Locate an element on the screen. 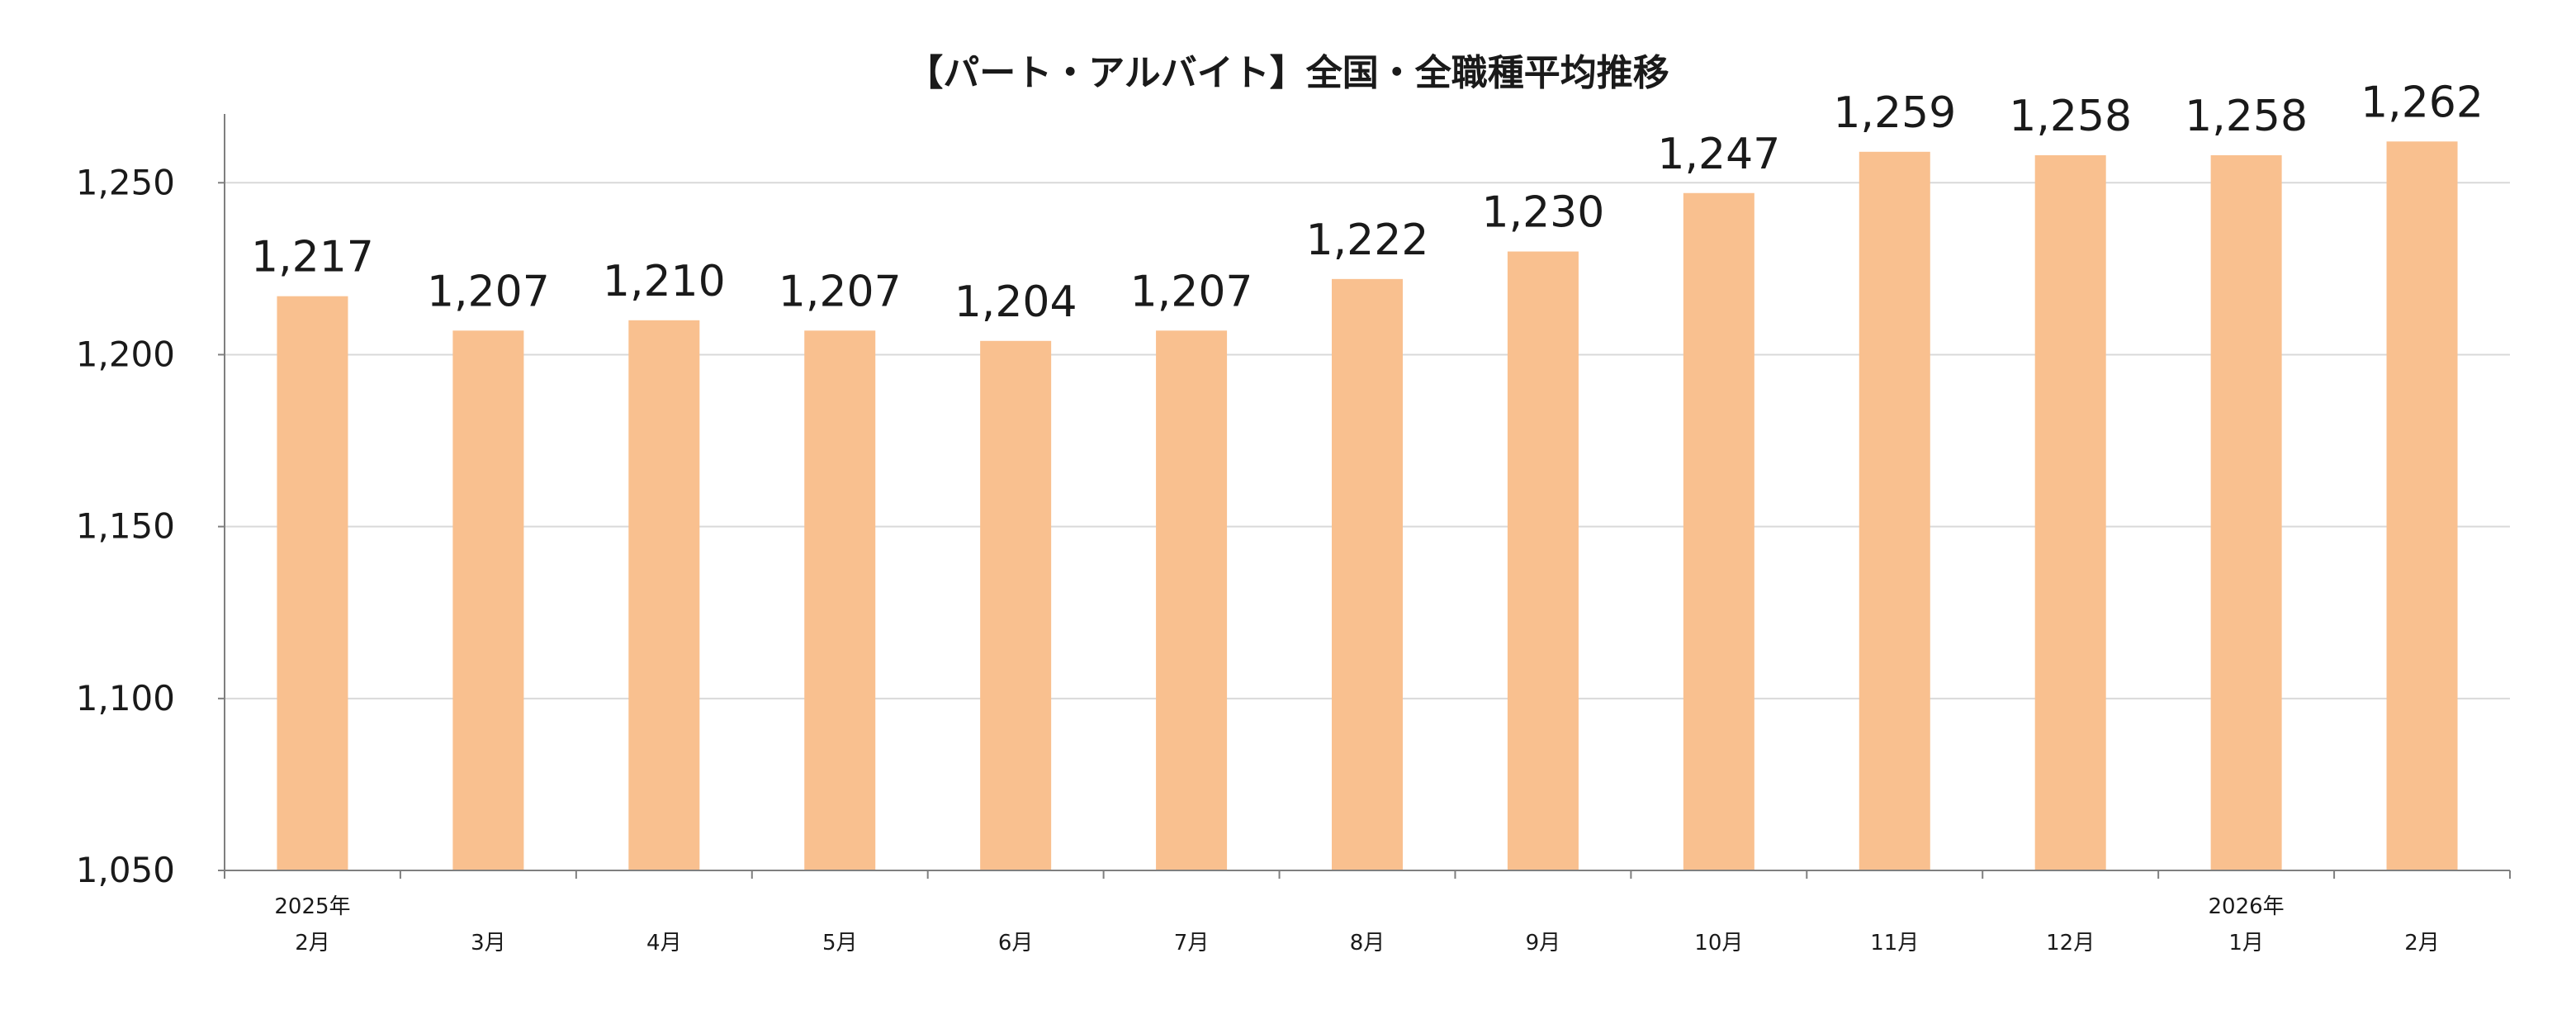  x-tick-label: 1月 is located at coordinates (2246, 943).